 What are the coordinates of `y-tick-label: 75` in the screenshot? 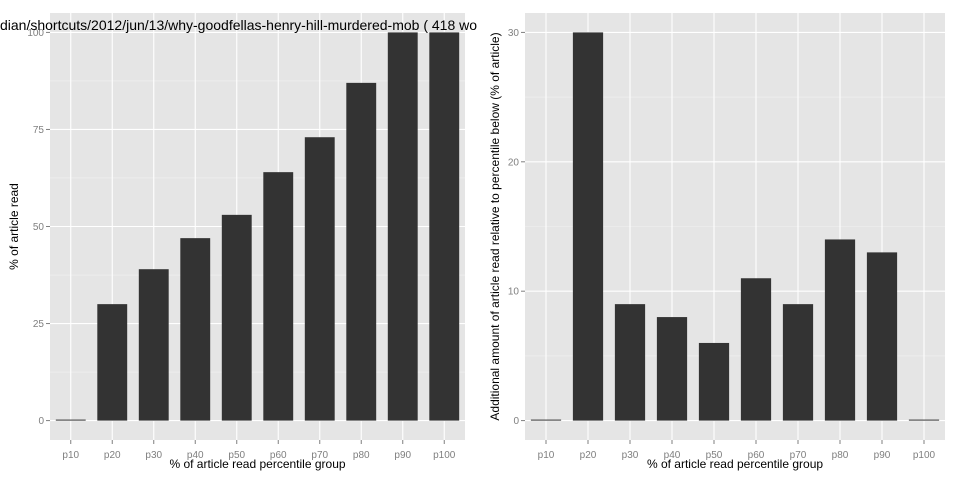 It's located at (39, 130).